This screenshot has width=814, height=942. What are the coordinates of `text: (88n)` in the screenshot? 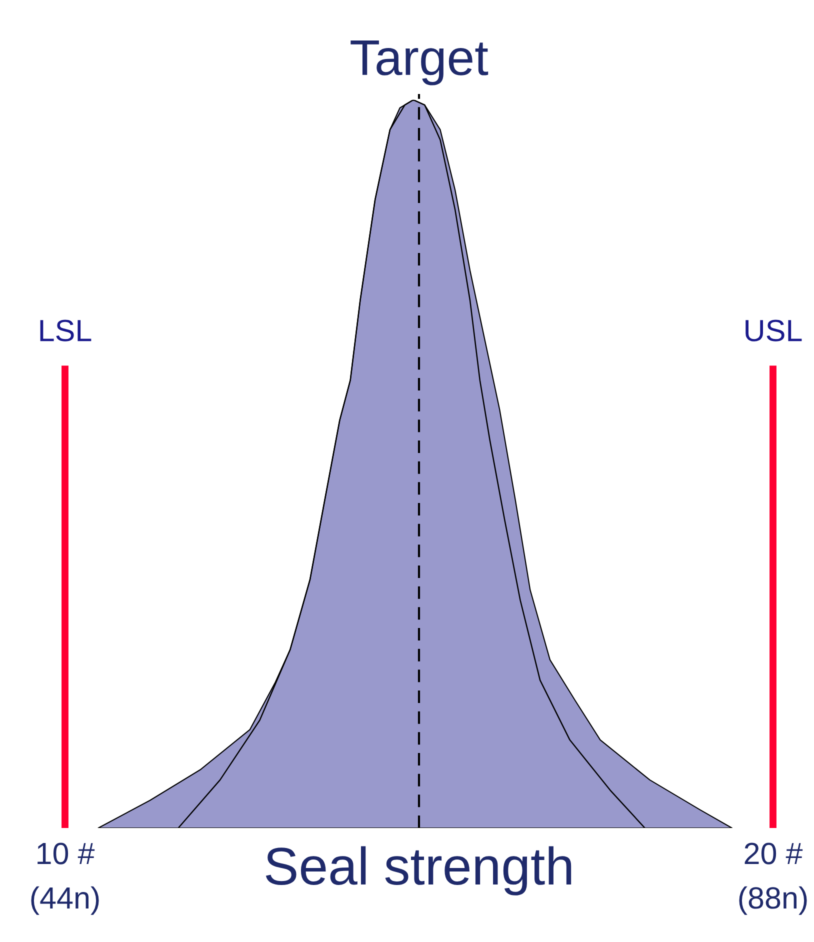 It's located at (773, 900).